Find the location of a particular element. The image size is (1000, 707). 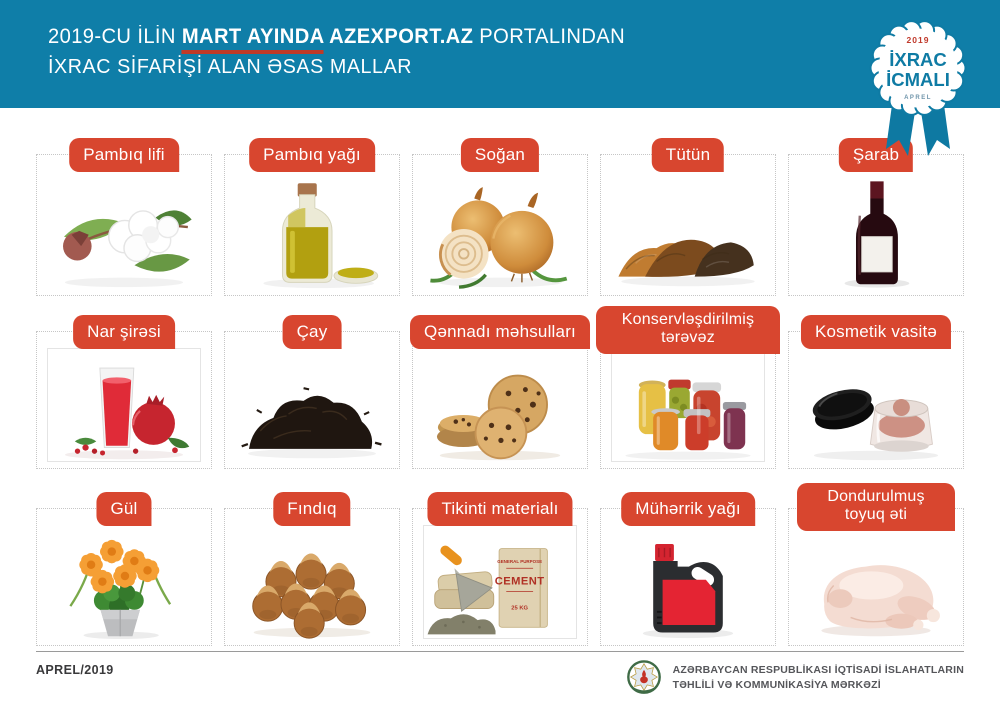

organization-name-line2: TƏHLİLİ VƏ KOMMUNİKASİYA MƏRKƏZİ is located at coordinates (776, 685).